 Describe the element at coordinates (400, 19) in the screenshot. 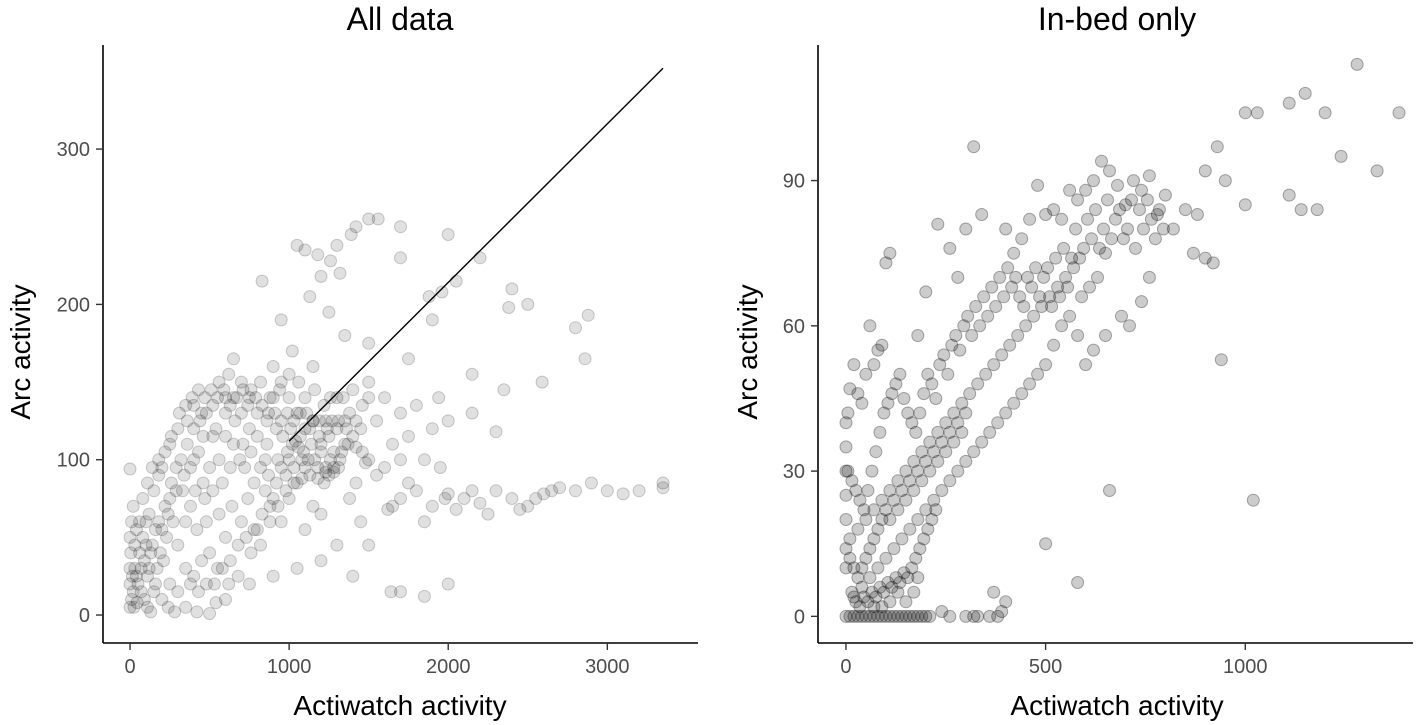

I see `chart-title: All data` at that location.